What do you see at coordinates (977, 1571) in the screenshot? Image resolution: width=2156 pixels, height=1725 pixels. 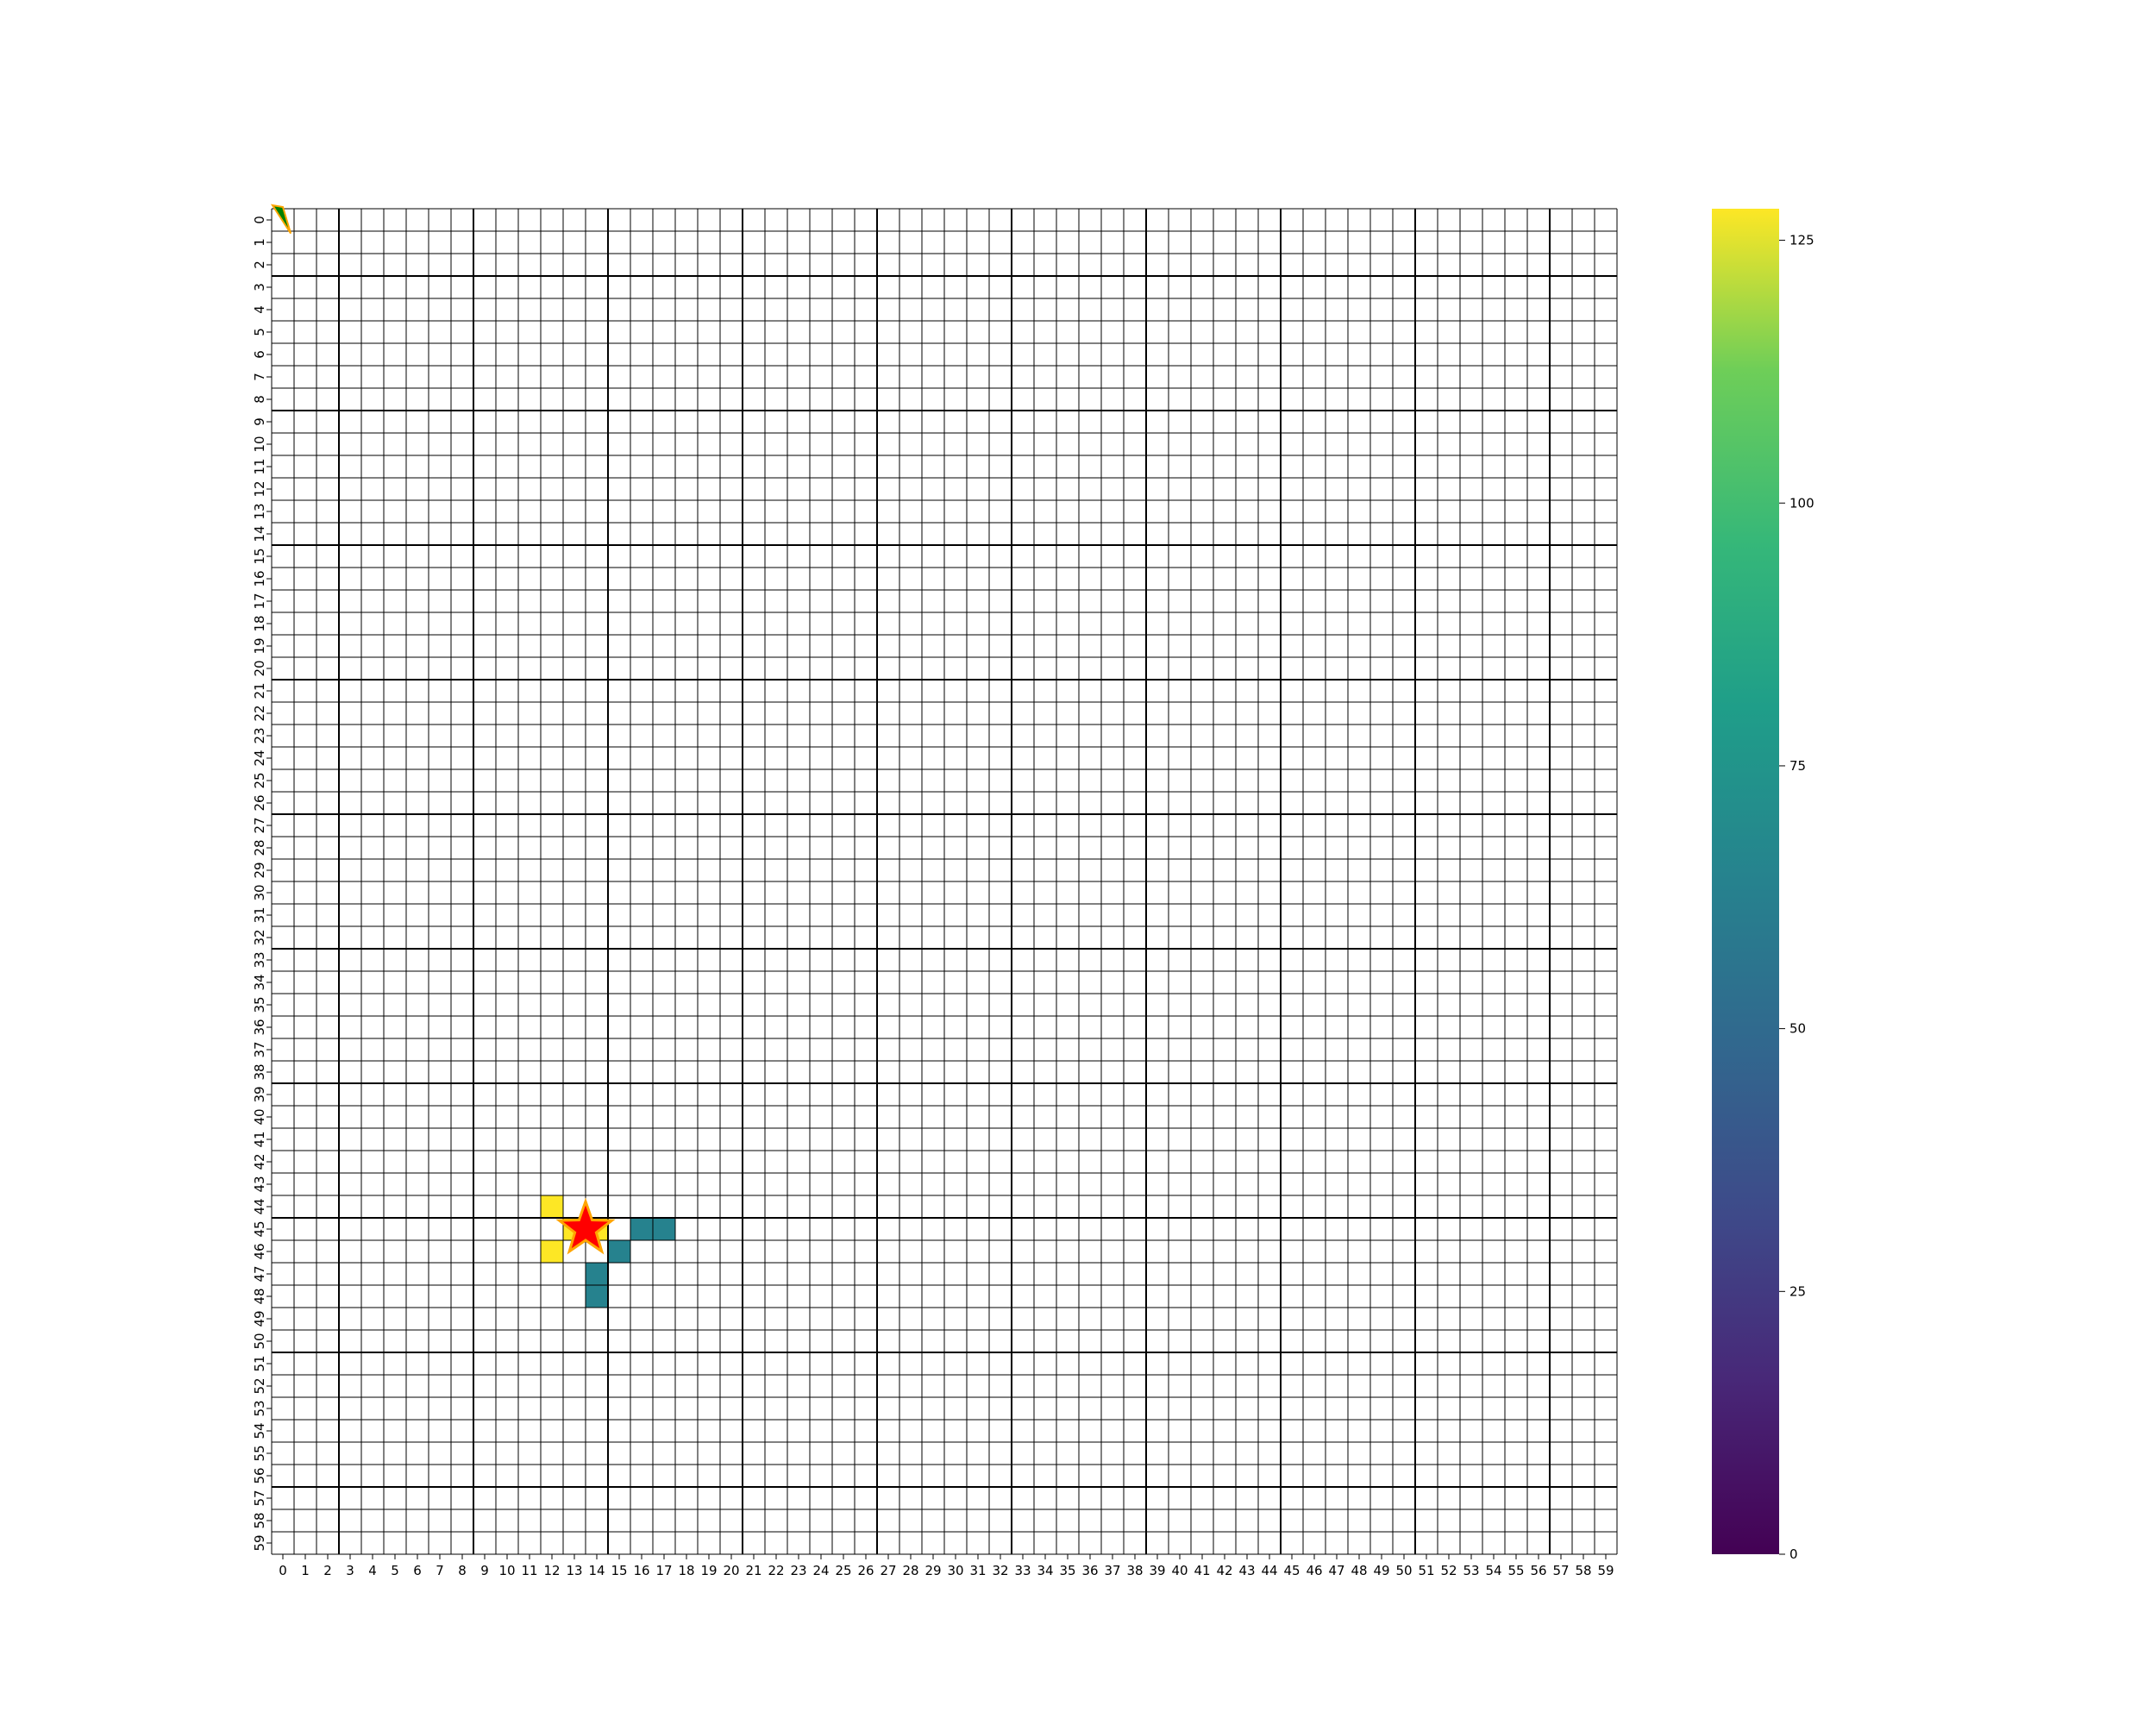 I see `x-tick-label: 31` at bounding box center [977, 1571].